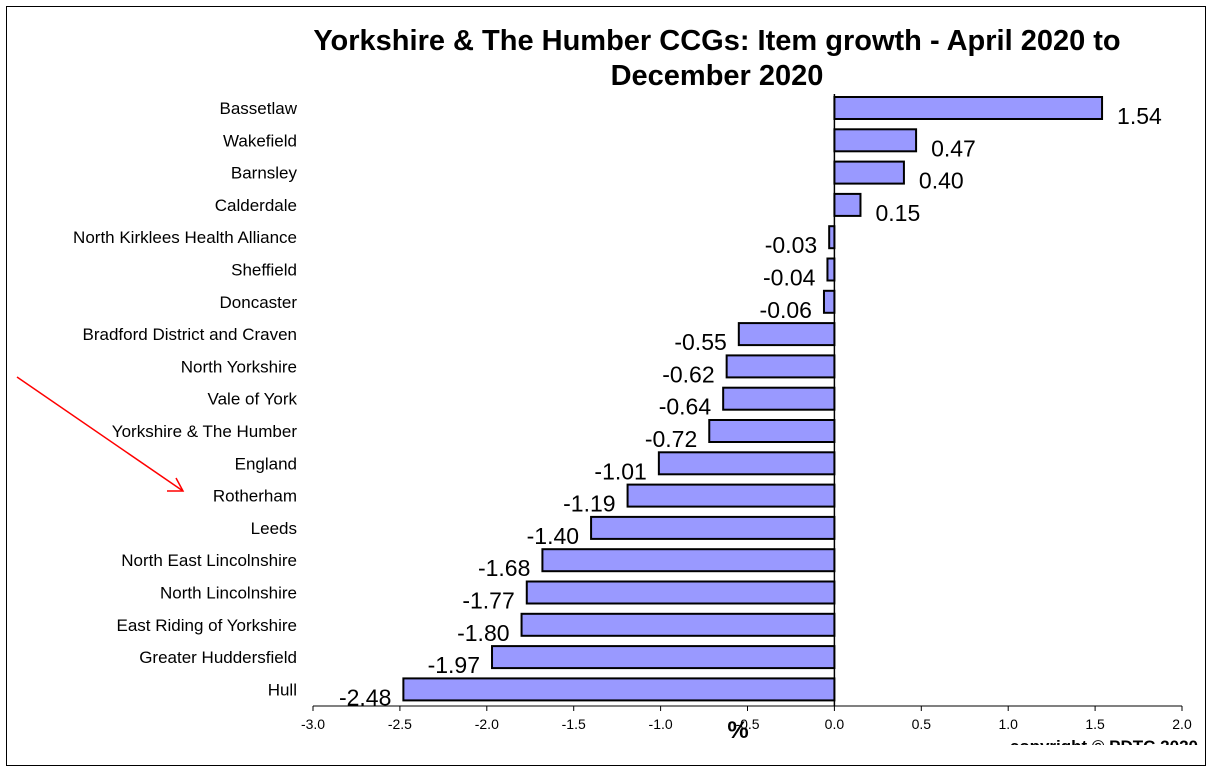  What do you see at coordinates (185, 237) in the screenshot?
I see `category-label: North Kirklees Health Alliance` at bounding box center [185, 237].